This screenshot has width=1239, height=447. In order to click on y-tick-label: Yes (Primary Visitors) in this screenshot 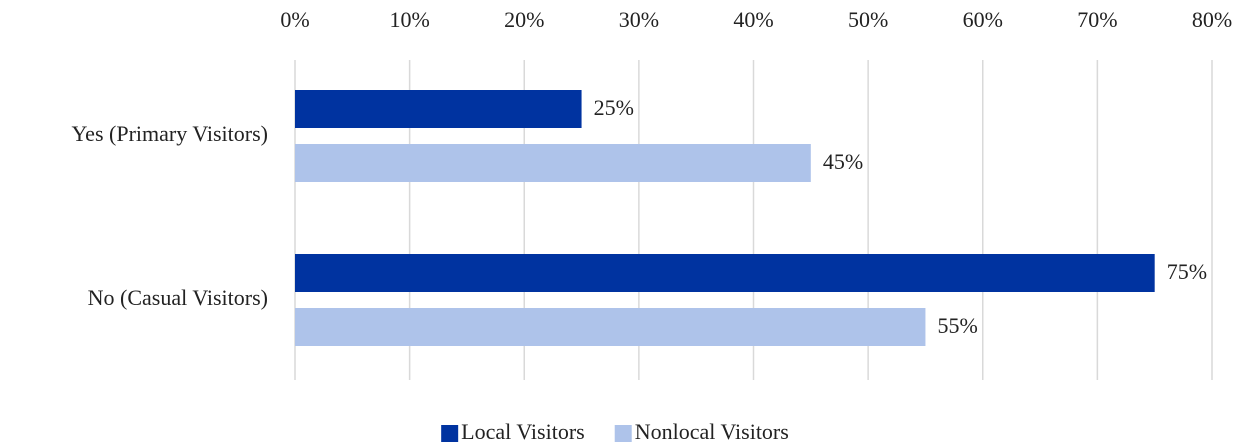, I will do `click(170, 133)`.